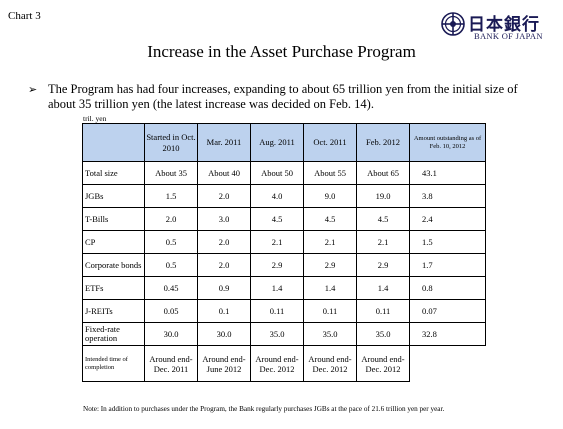  Describe the element at coordinates (447, 173) in the screenshot. I see `table-cell: 43.1` at that location.